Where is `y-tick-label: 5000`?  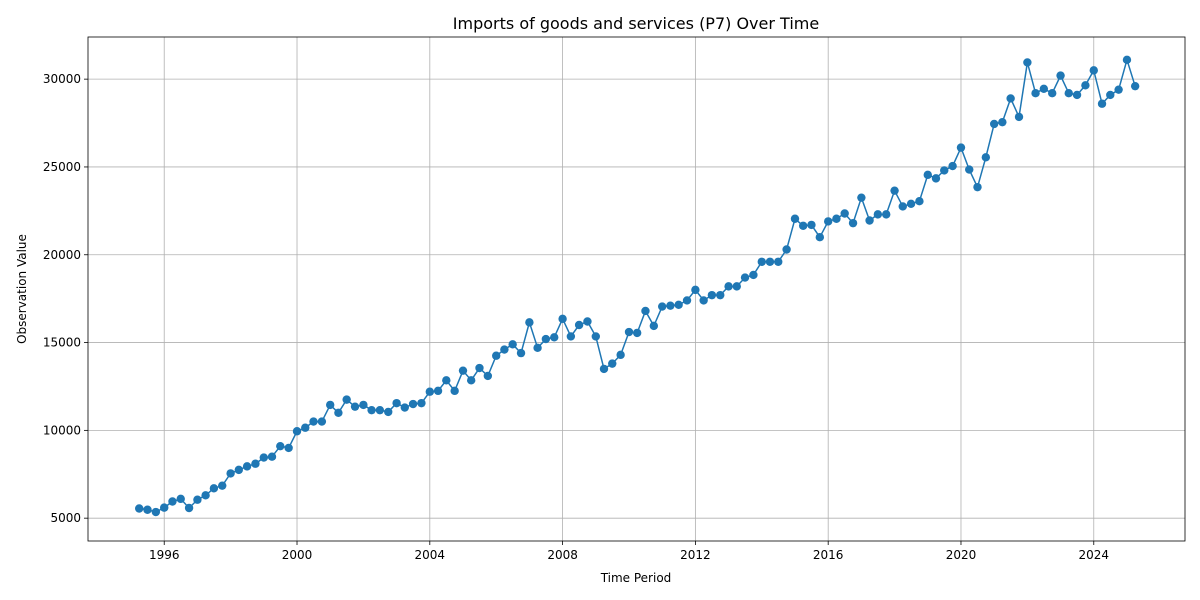 y-tick-label: 5000 is located at coordinates (65, 518).